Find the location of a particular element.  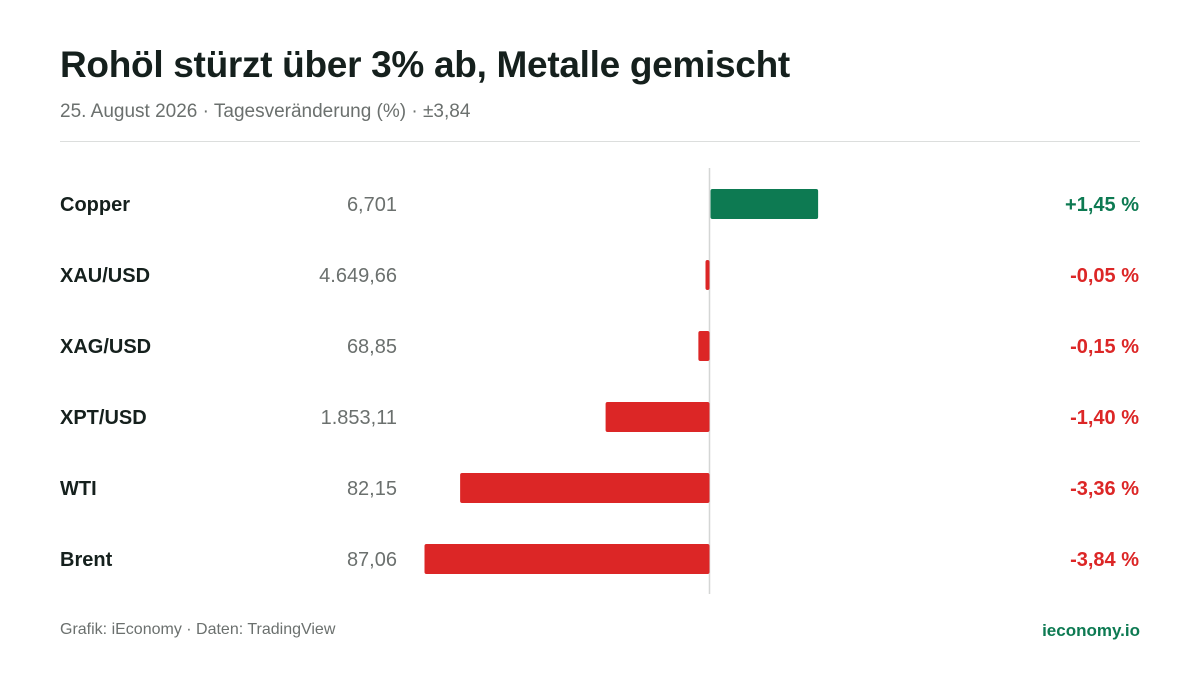

header-divider is located at coordinates (600, 141).